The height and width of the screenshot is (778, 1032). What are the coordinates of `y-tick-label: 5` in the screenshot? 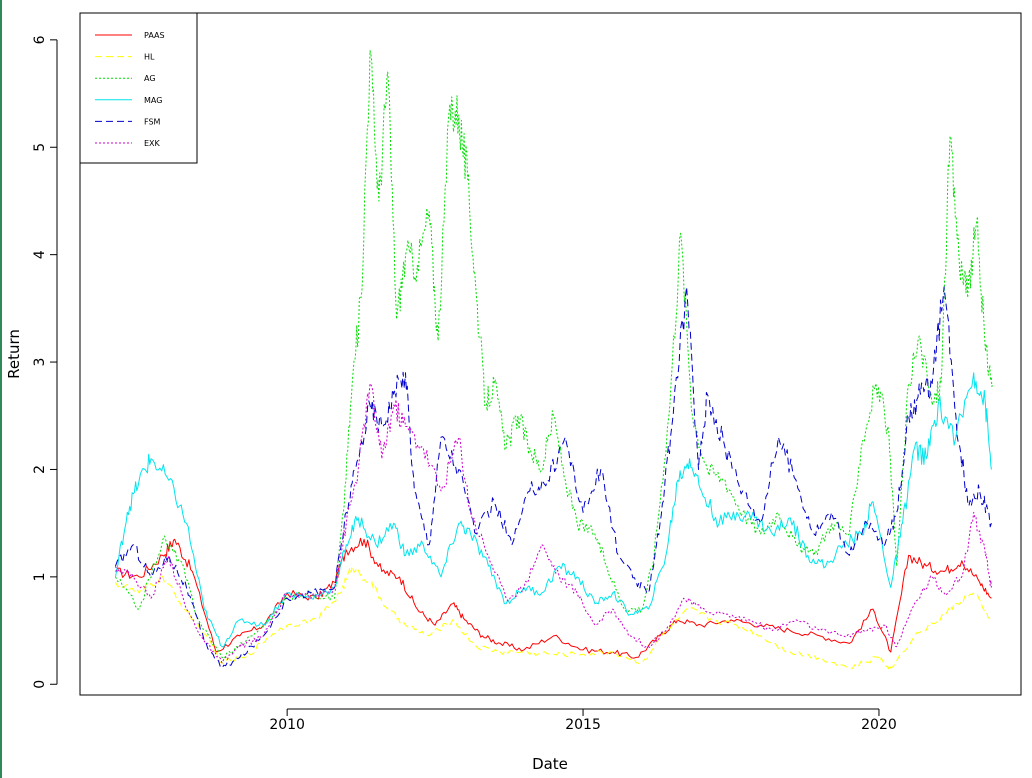 It's located at (40, 147).